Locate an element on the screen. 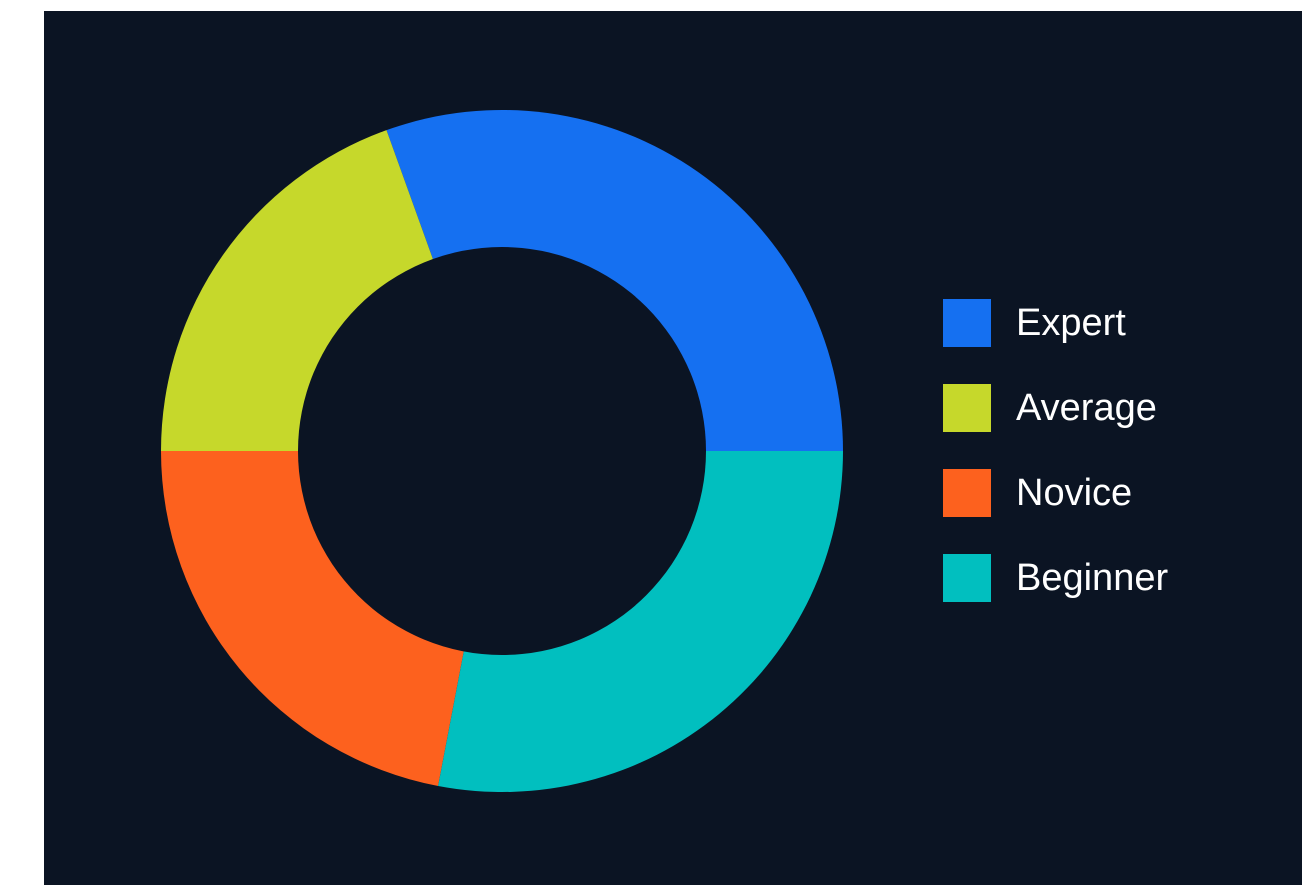 This screenshot has width=1302, height=885. chart-legend: Expert Average Novice Beginner is located at coordinates (1055, 467).